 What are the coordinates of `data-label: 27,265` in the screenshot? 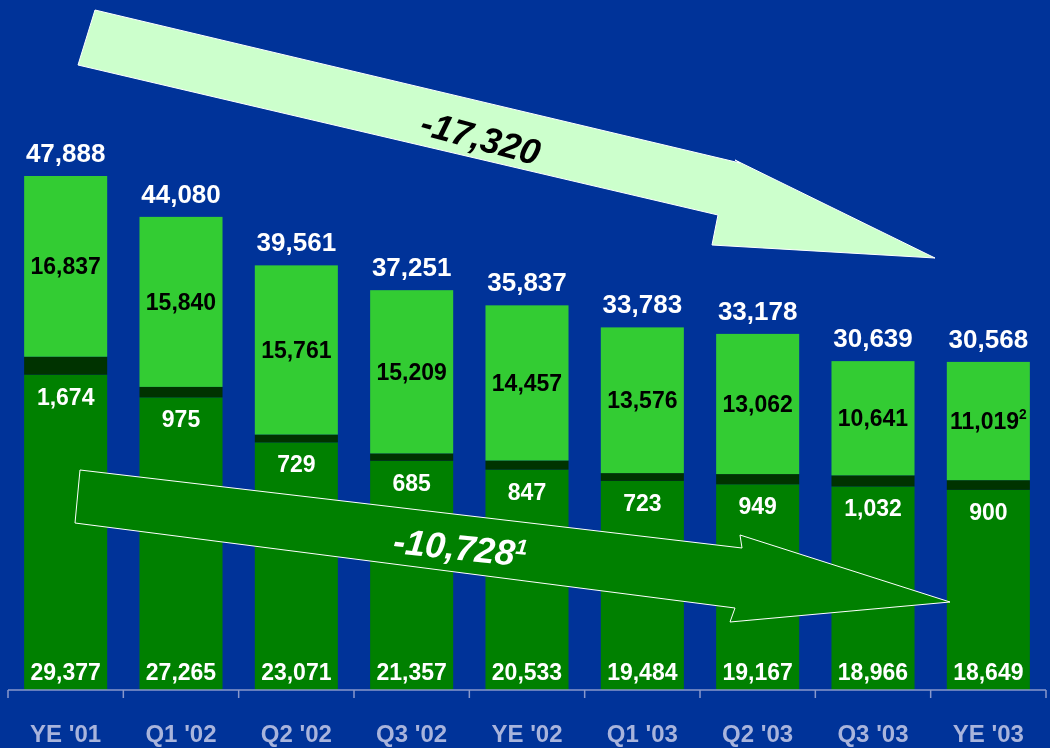 It's located at (181, 672).